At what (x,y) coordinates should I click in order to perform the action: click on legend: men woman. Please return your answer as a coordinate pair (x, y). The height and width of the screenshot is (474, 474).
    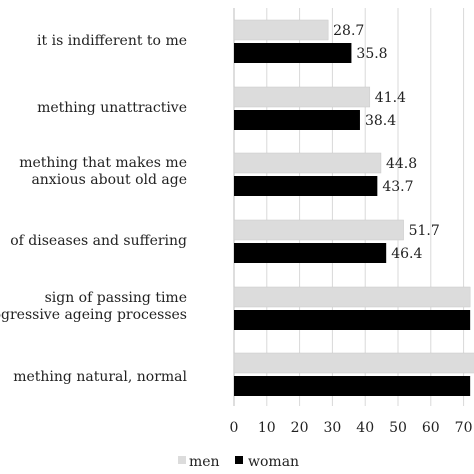
    Looking at the image, I should click on (238, 462).